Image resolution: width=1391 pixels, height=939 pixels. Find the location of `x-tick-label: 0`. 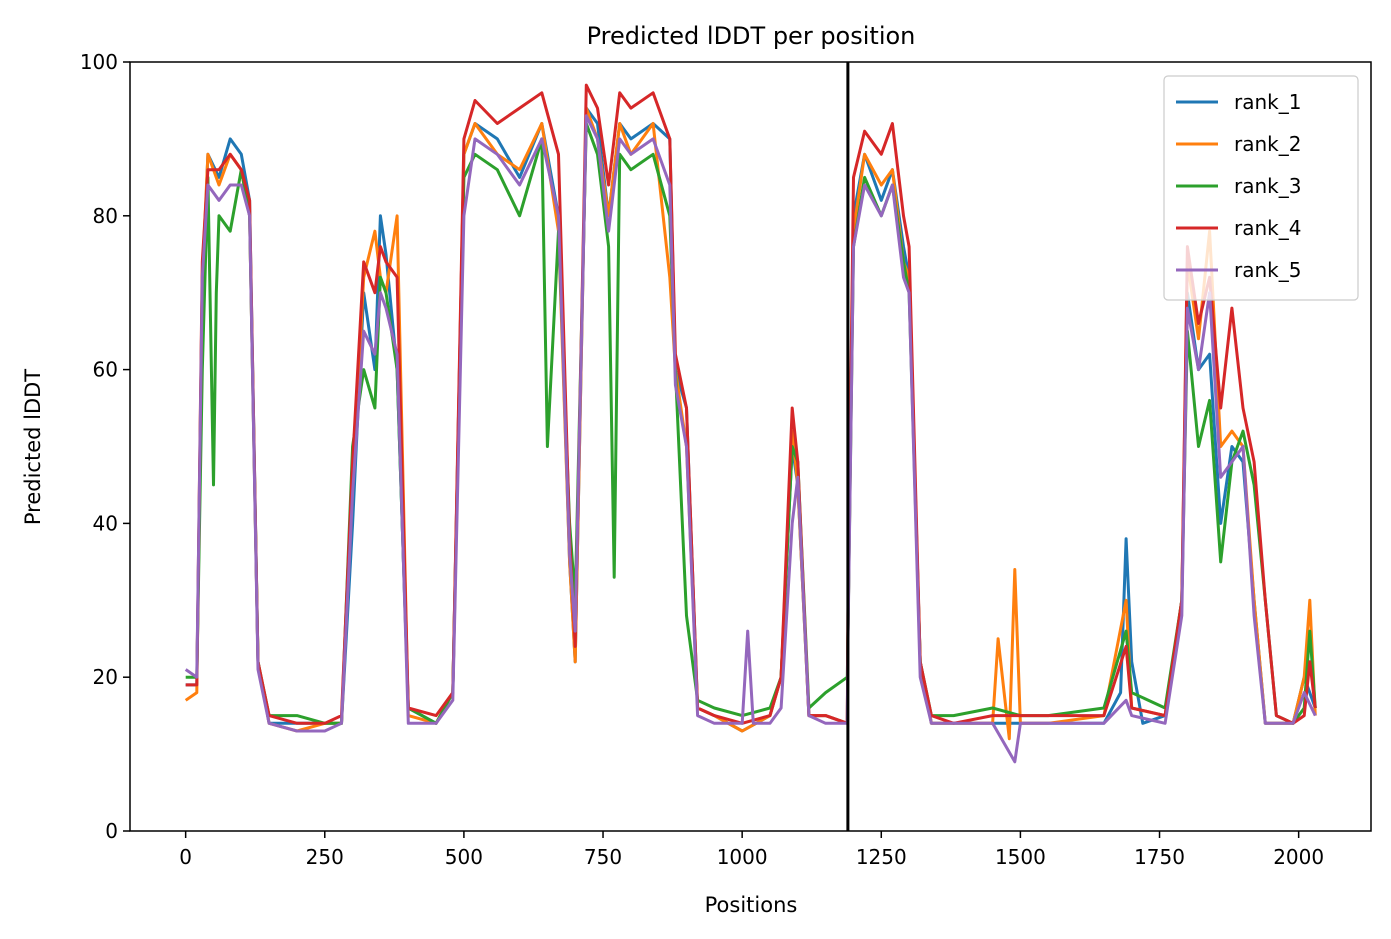

x-tick-label: 0 is located at coordinates (185, 857).